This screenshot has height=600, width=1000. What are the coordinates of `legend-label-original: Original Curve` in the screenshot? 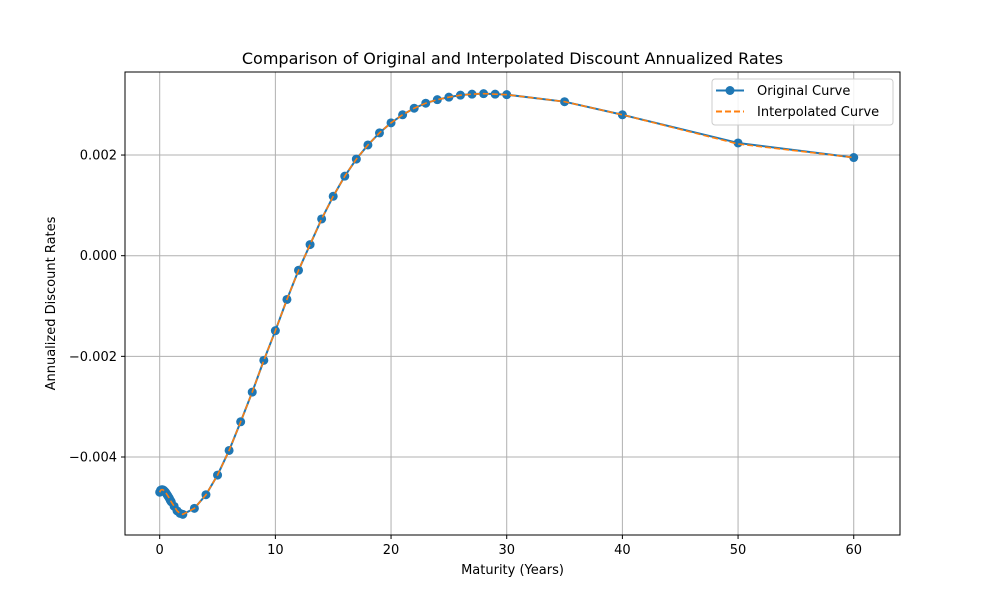 It's located at (803, 91).